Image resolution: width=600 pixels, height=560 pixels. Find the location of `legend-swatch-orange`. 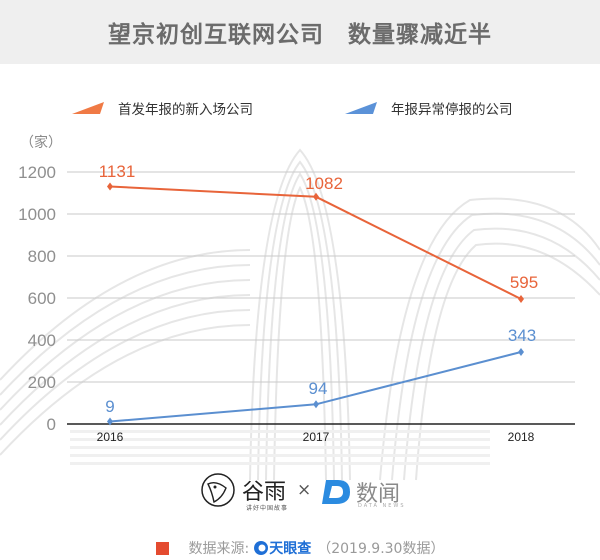

legend-swatch-orange is located at coordinates (88, 108).